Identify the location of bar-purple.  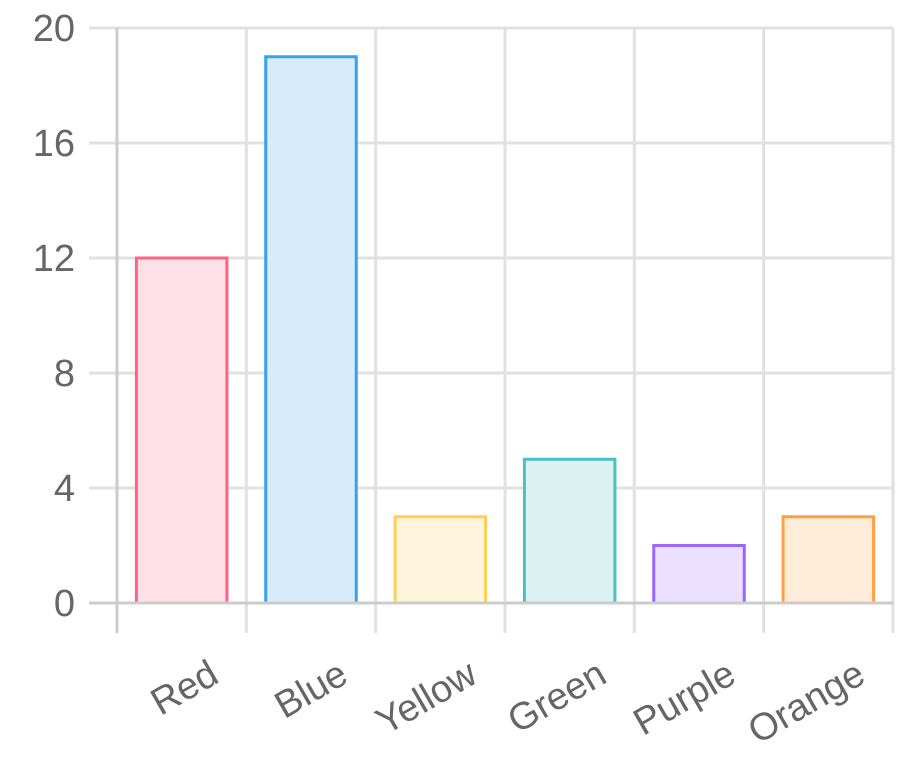
(699, 574).